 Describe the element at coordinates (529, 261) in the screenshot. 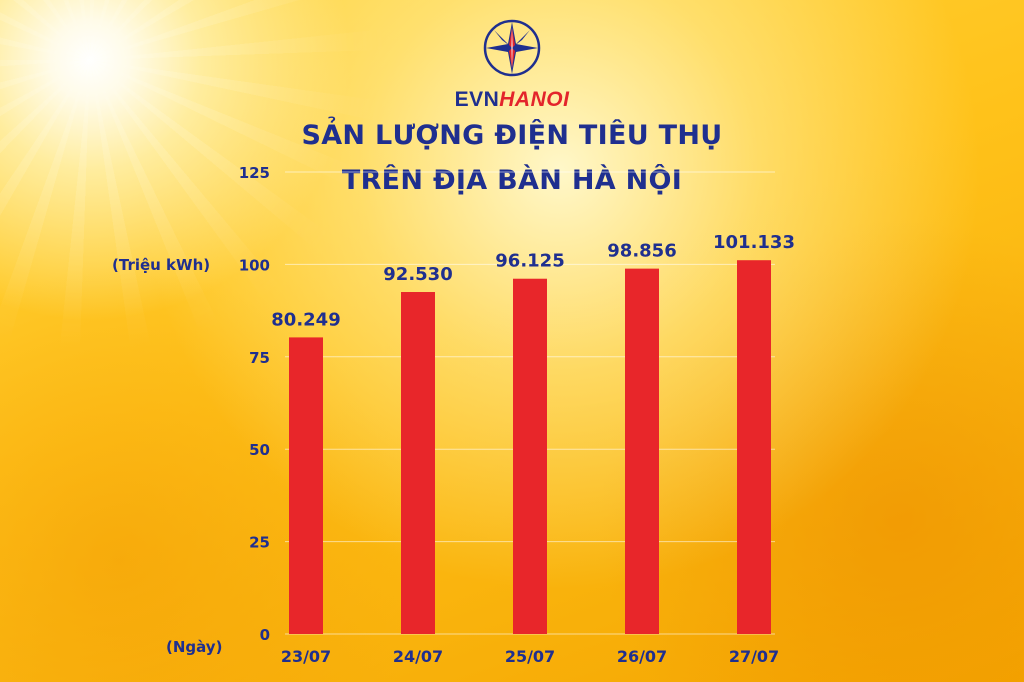

I see `bar-value-label: 96.125` at that location.